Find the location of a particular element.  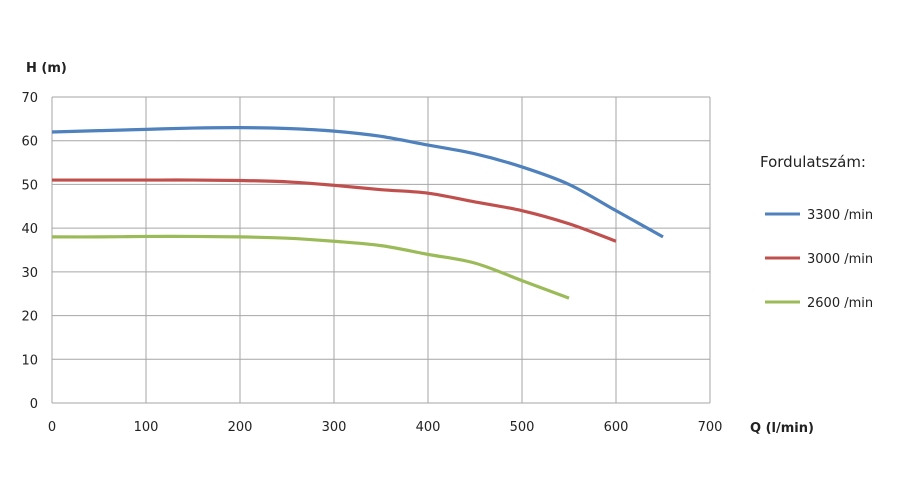

x-tick-labels: 0 100 200 300 400 500 600 700 is located at coordinates (385, 427).